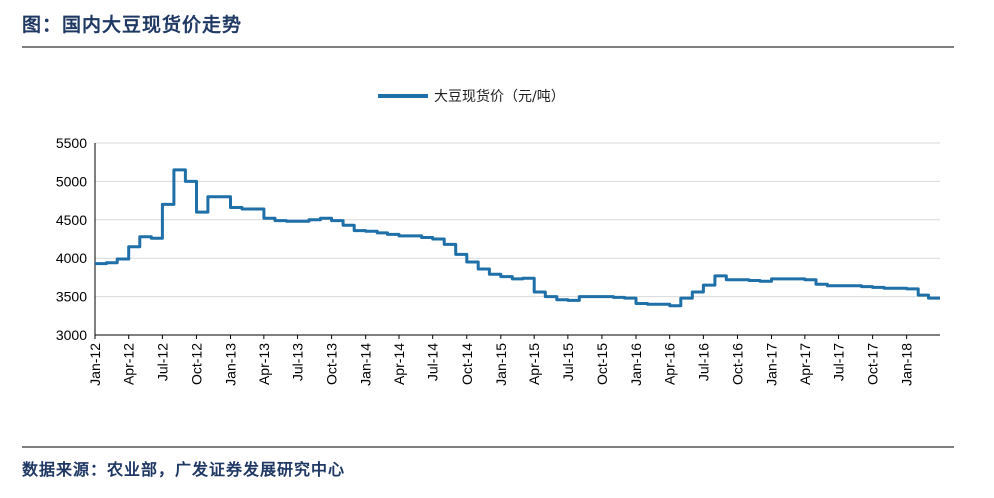 This screenshot has height=498, width=994. Describe the element at coordinates (184, 469) in the screenshot. I see `source-note: 数据来源：农业部，广发证券发展研究中心` at that location.